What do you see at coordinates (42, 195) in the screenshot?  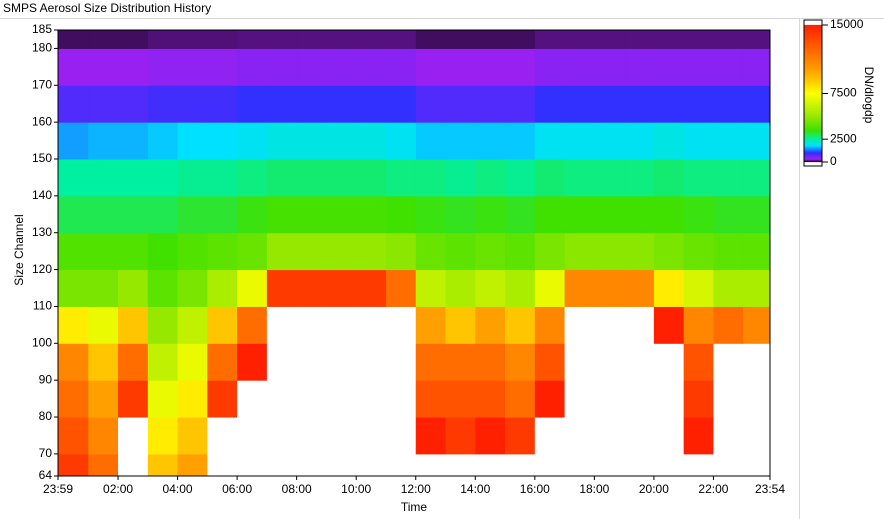 I see `y-tick-label: 140` at bounding box center [42, 195].